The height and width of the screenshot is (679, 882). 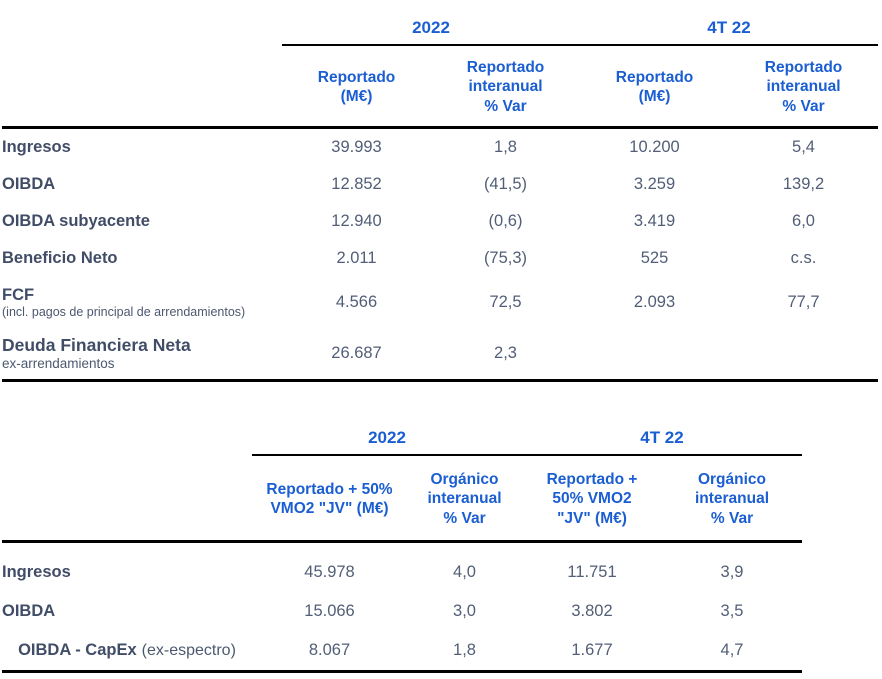 What do you see at coordinates (732, 567) in the screenshot?
I see `table2-row-ingresos-value-3: 3,9` at bounding box center [732, 567].